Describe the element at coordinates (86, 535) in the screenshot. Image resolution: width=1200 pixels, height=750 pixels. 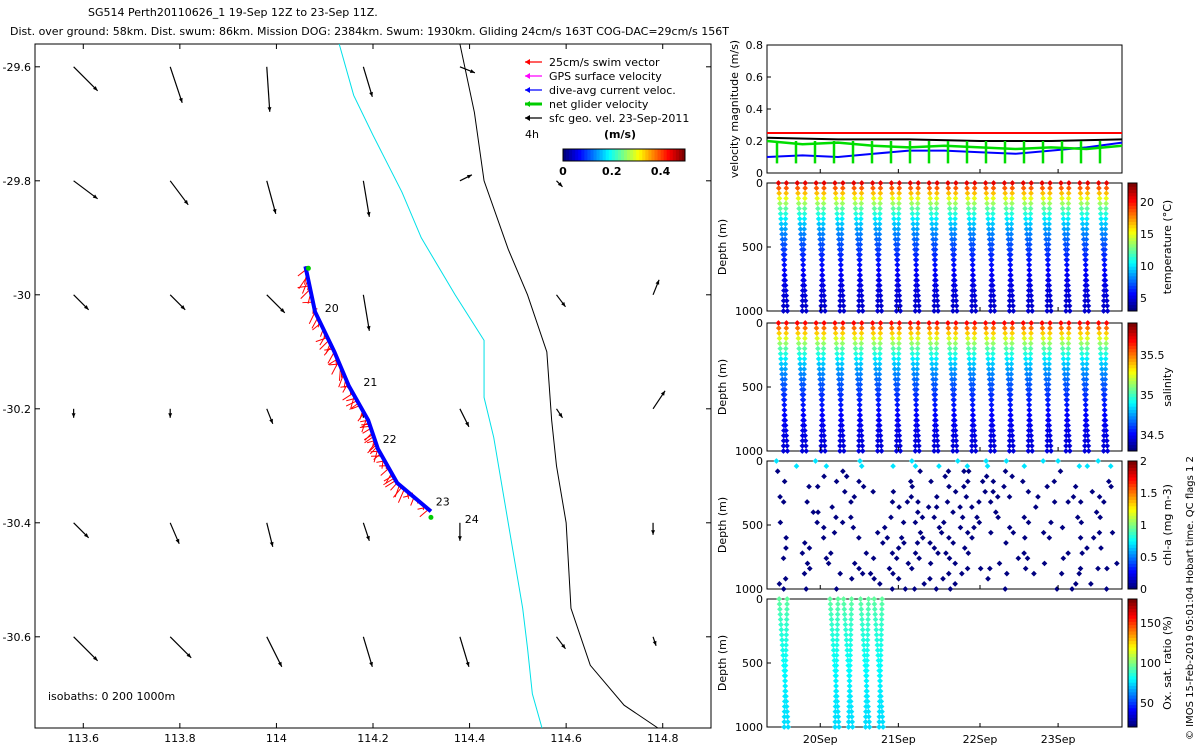
I see `sfc-velocity-arrowhead` at that location.